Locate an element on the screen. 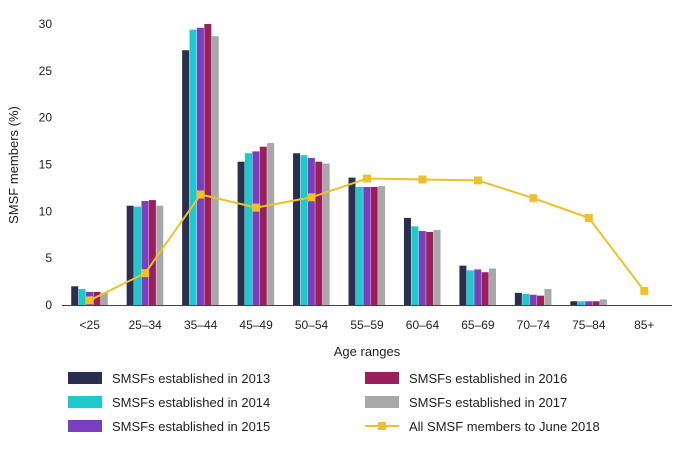  legend-item: SMSFs established in 2016 is located at coordinates (466, 378).